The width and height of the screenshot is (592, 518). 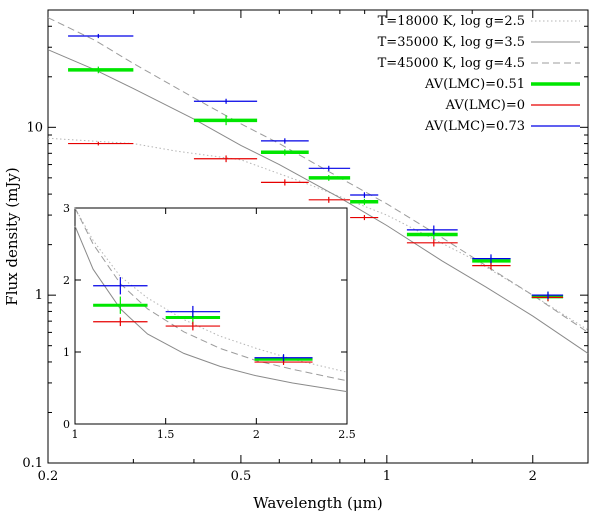 I want to click on legend-entry-t-45000-k-log-g-4-5: T=45000 K, log g=4.5, so click(x=479, y=63).